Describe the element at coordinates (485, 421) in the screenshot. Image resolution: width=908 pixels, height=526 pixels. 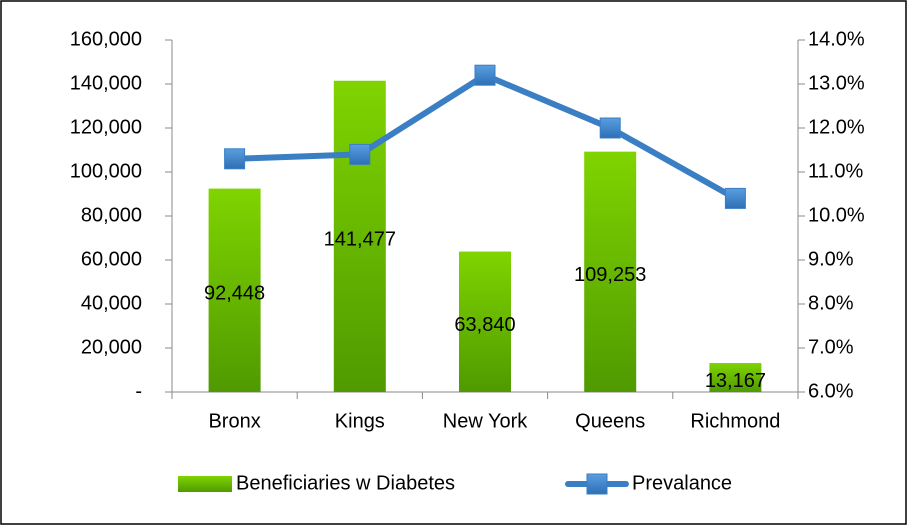
I see `x-tick-label: New York` at that location.